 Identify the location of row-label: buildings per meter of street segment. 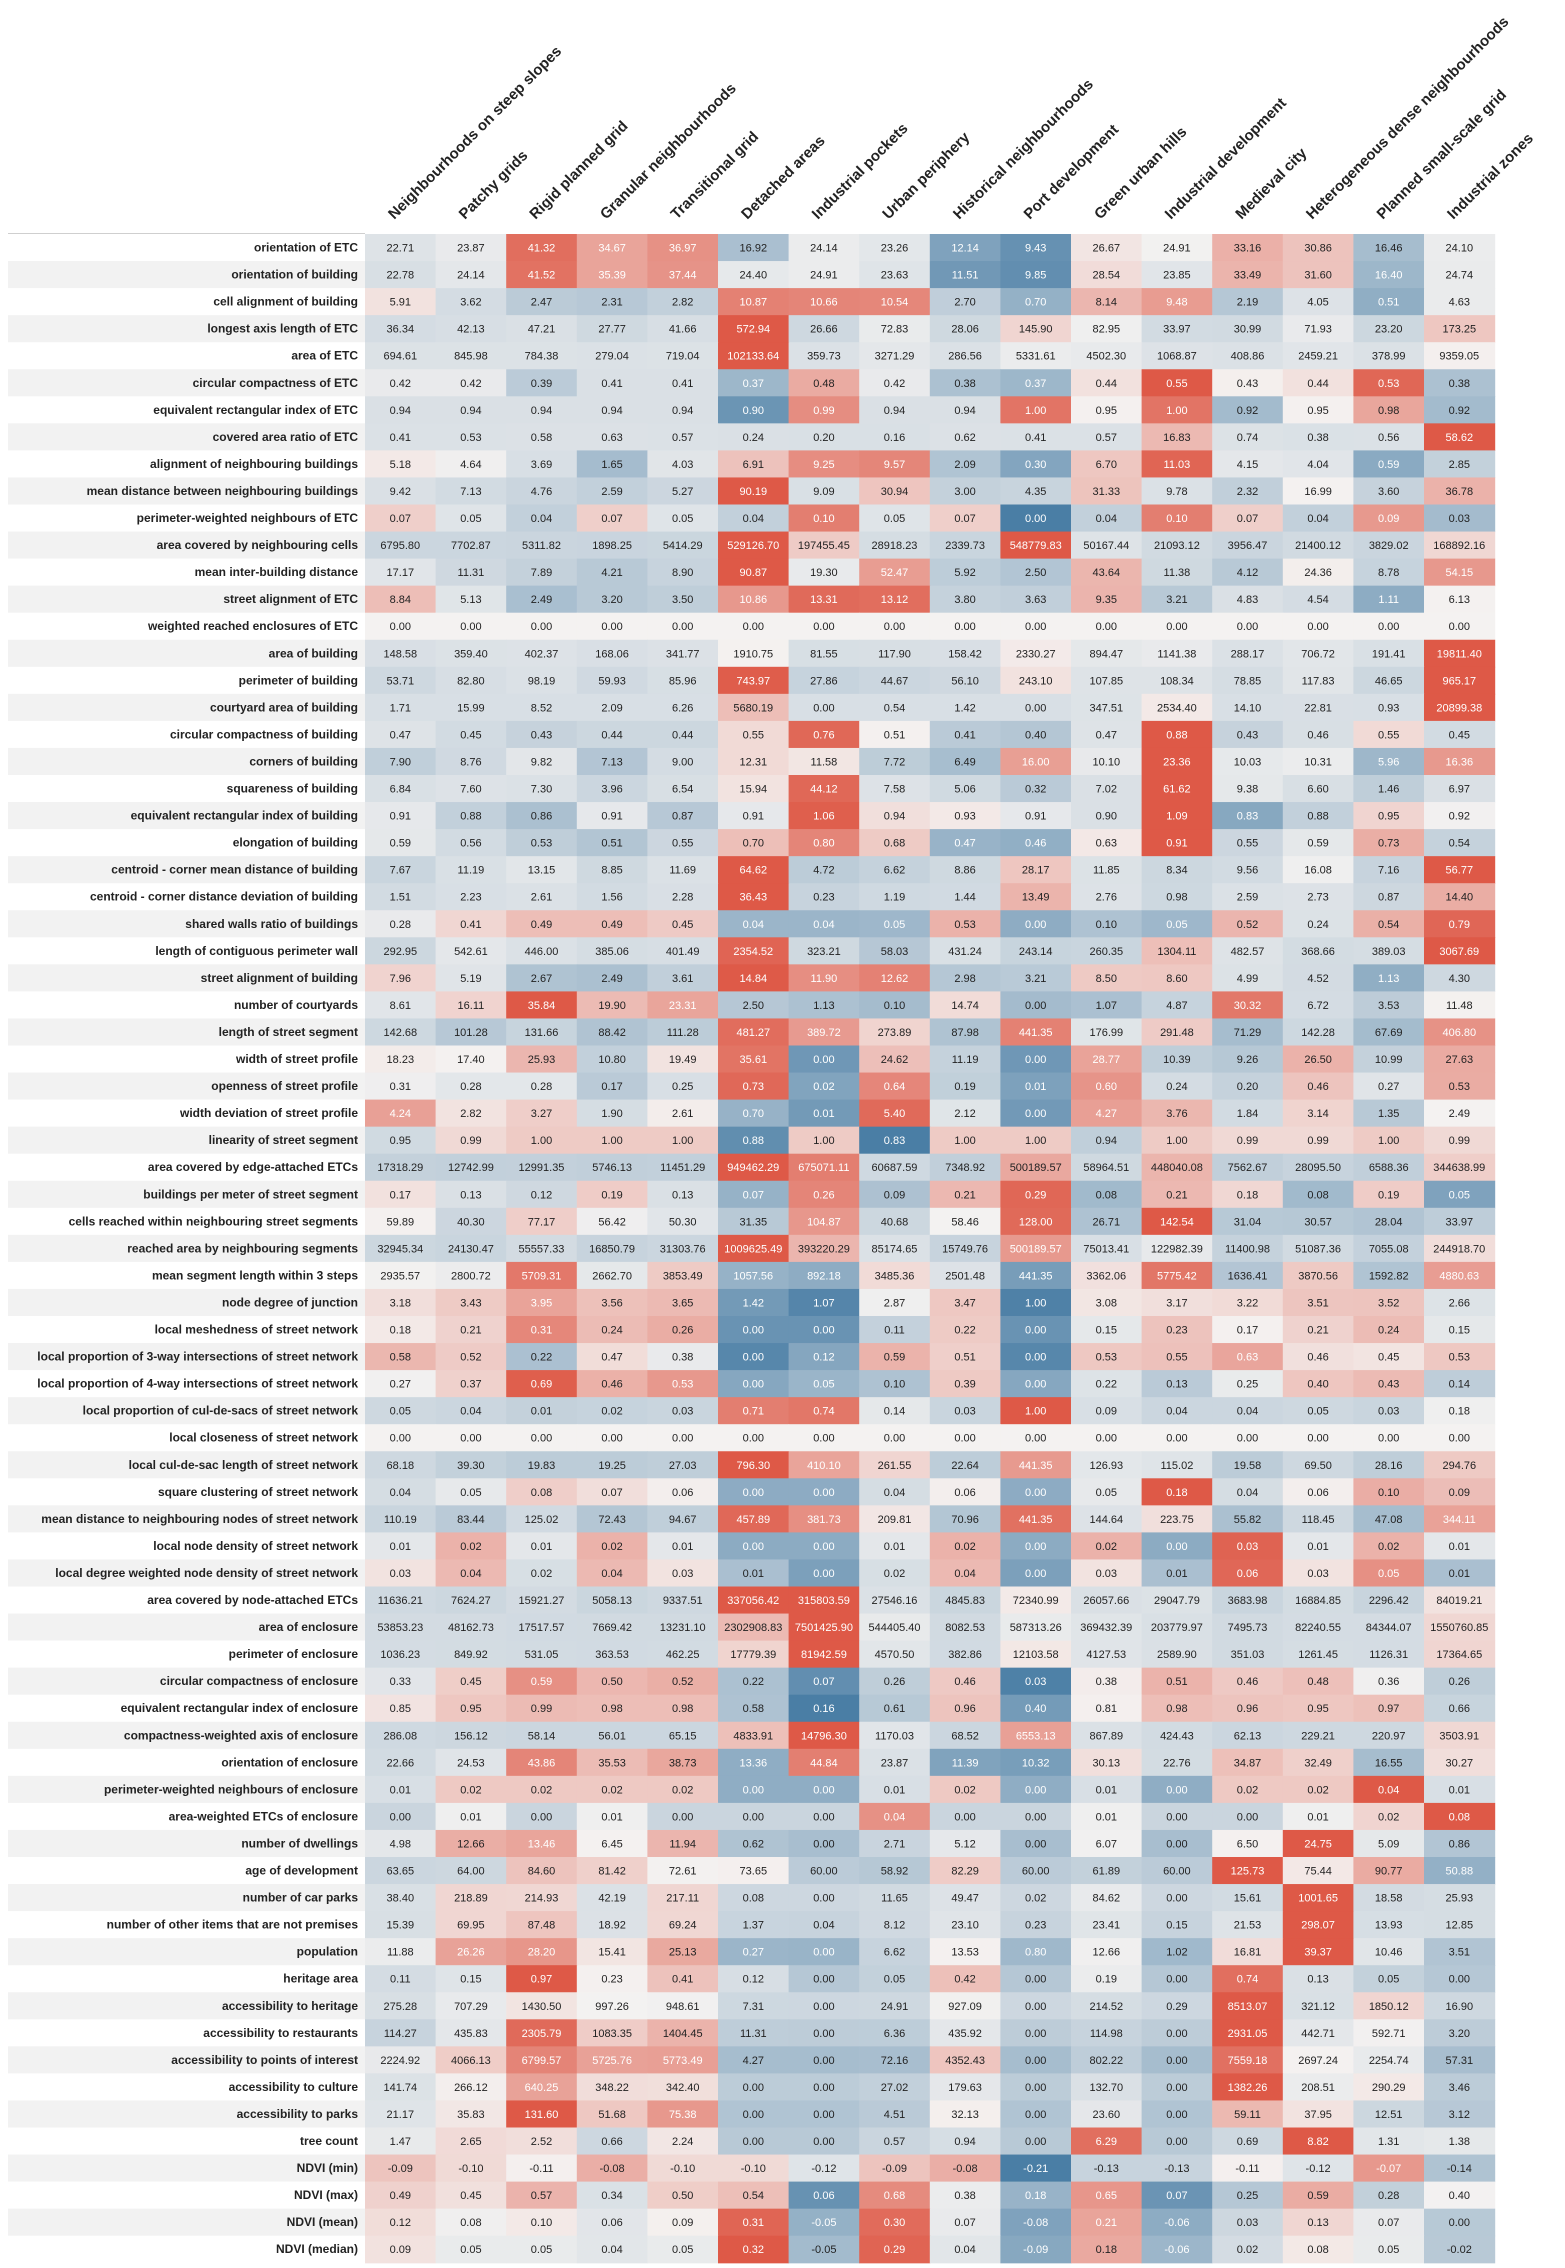
(250, 1194).